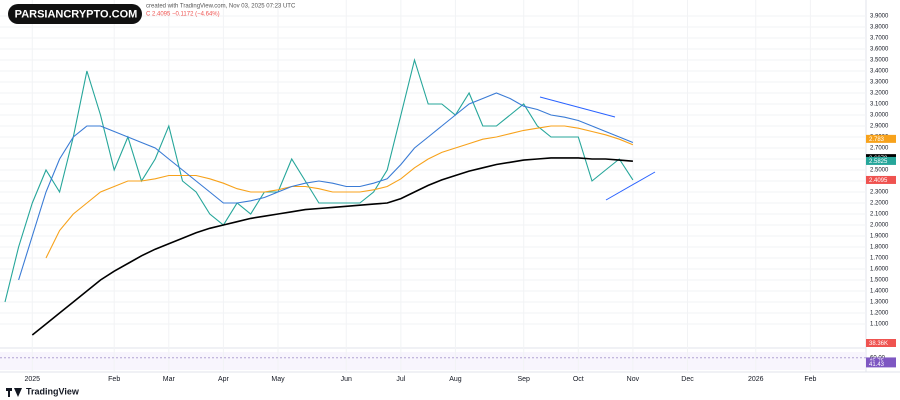 The width and height of the screenshot is (900, 400). Describe the element at coordinates (183, 15) in the screenshot. I see `ohlc: C 2.4095 −0.1172 (−4.64%)` at that location.